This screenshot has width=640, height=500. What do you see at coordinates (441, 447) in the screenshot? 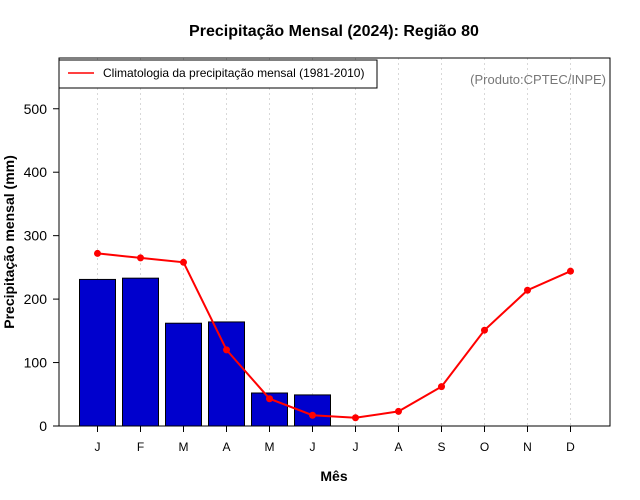
I see `x-tick-label: S` at bounding box center [441, 447].